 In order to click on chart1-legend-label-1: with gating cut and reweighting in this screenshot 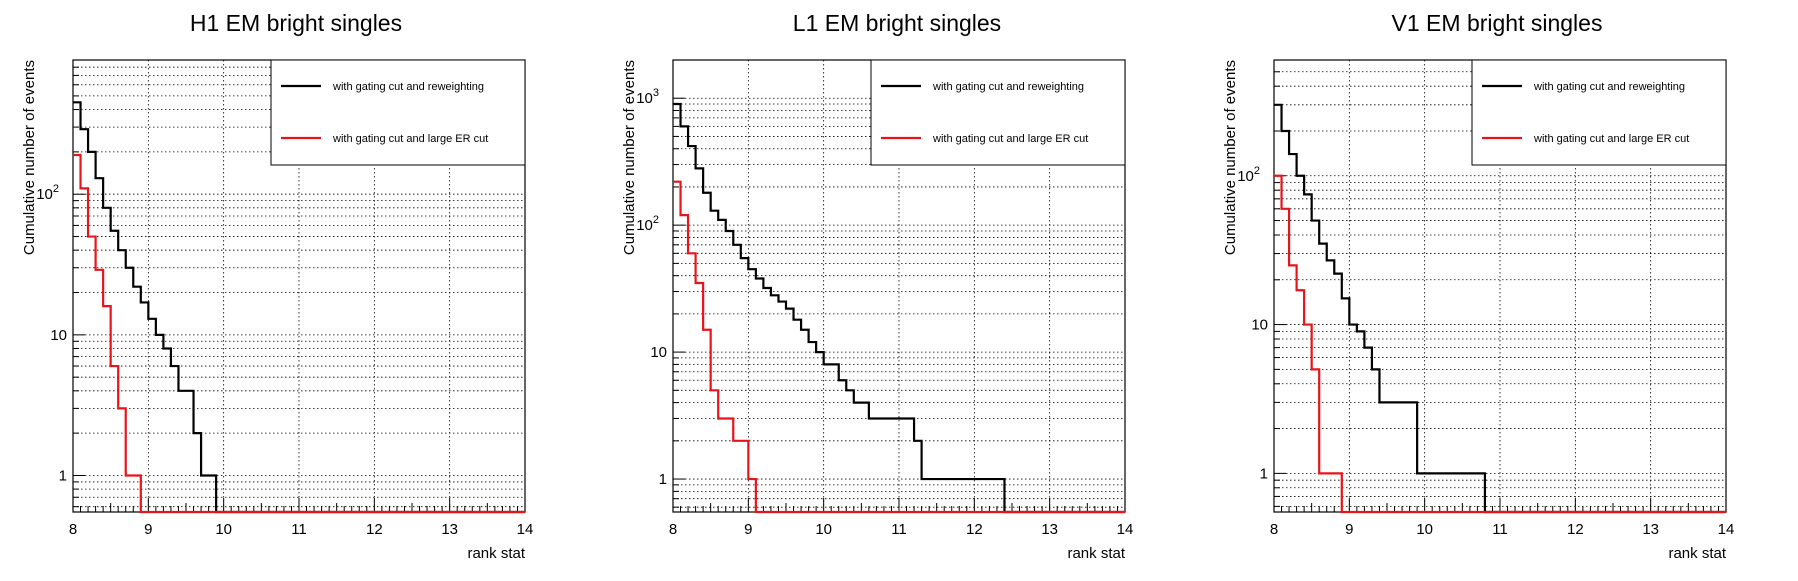, I will do `click(408, 87)`.